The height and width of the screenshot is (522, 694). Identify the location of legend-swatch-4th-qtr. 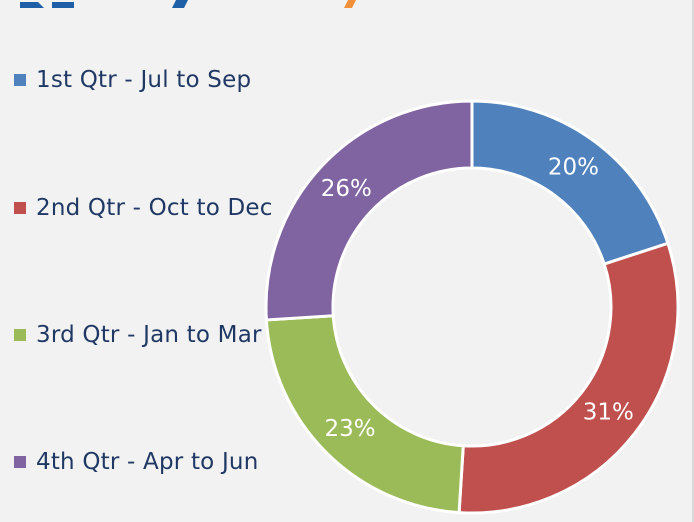
(20, 462).